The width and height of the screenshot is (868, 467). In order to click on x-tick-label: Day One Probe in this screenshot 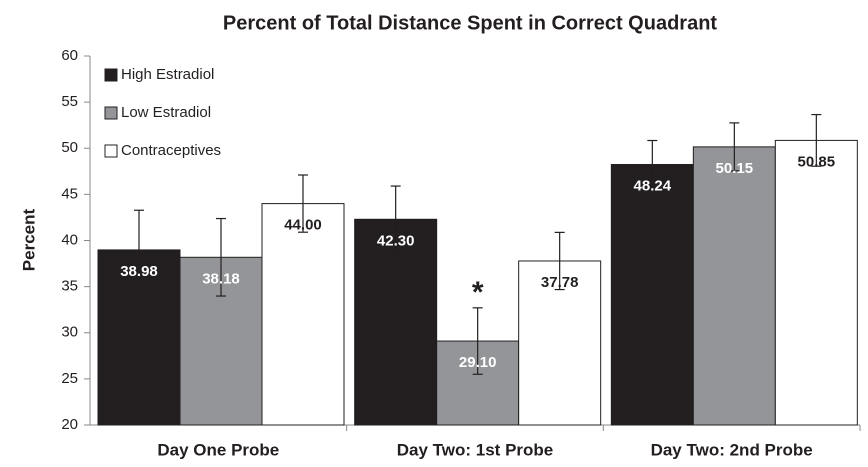, I will do `click(218, 449)`.